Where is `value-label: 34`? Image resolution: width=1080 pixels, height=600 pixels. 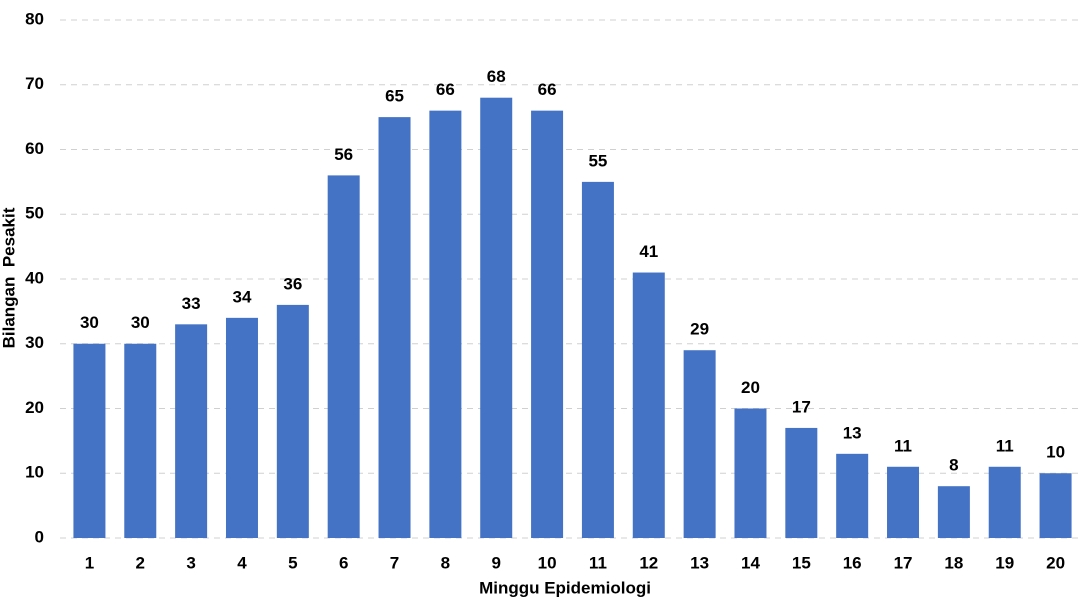 value-label: 34 is located at coordinates (242, 296).